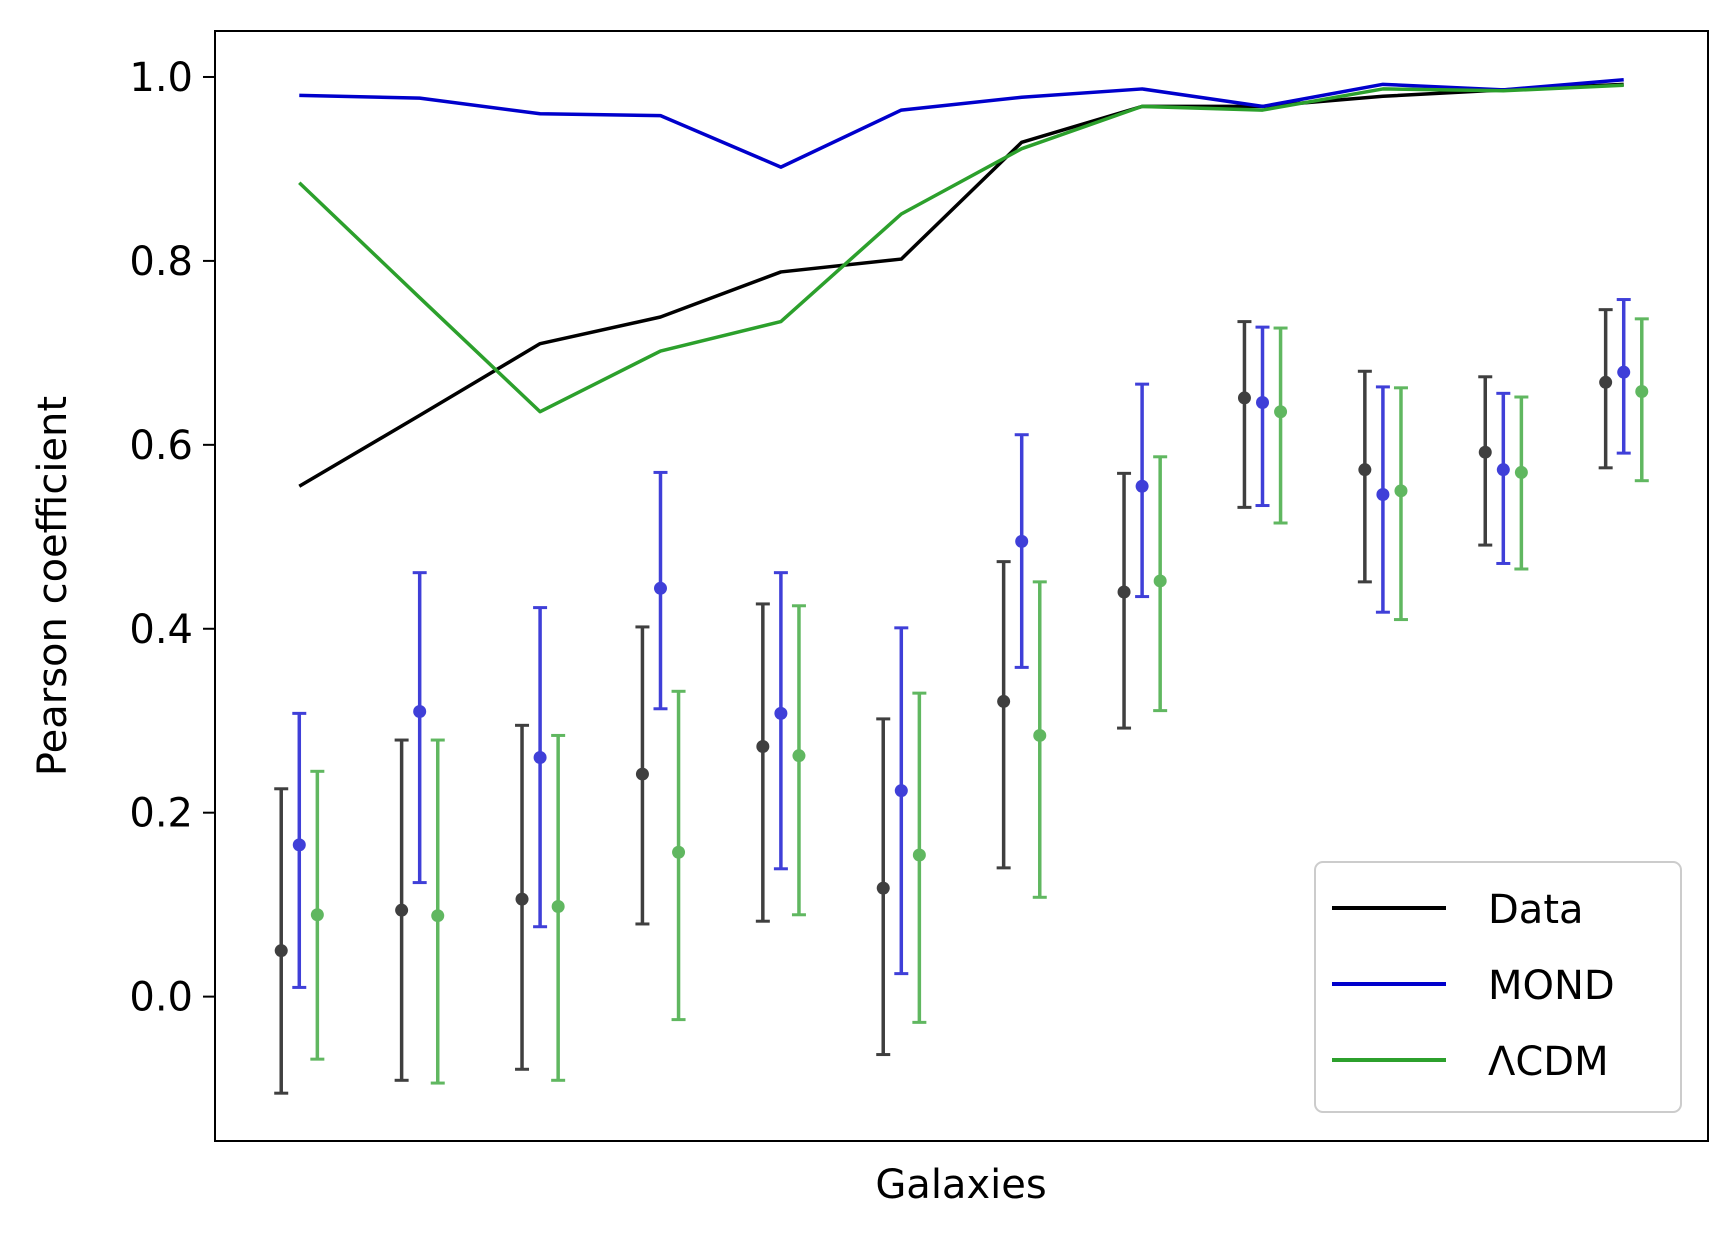  What do you see at coordinates (161, 78) in the screenshot?
I see `y-tick-label: 1.0` at bounding box center [161, 78].